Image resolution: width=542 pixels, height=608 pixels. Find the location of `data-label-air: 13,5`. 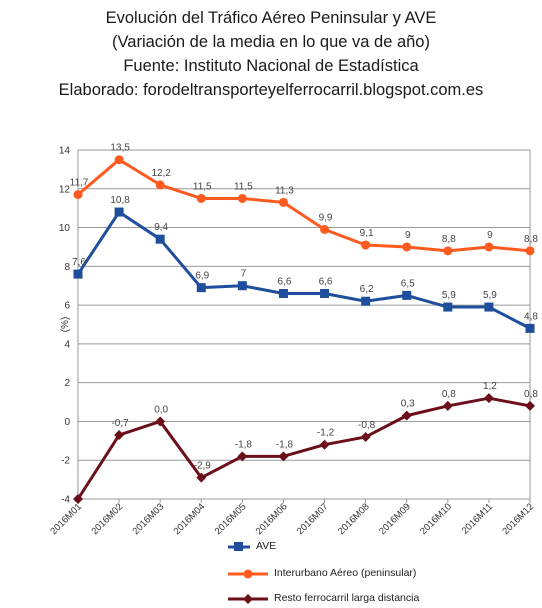

data-label-air: 13,5 is located at coordinates (120, 148).